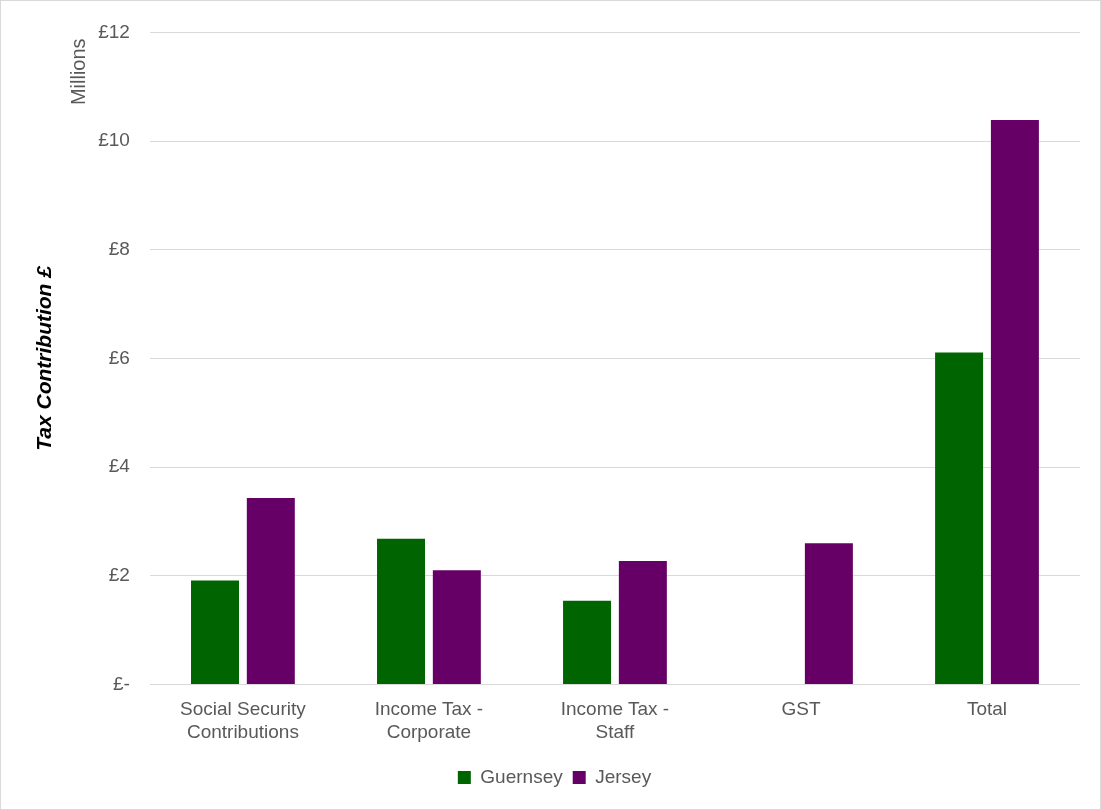 This screenshot has width=1101, height=810. I want to click on y-tick-label: £12, so click(114, 31).